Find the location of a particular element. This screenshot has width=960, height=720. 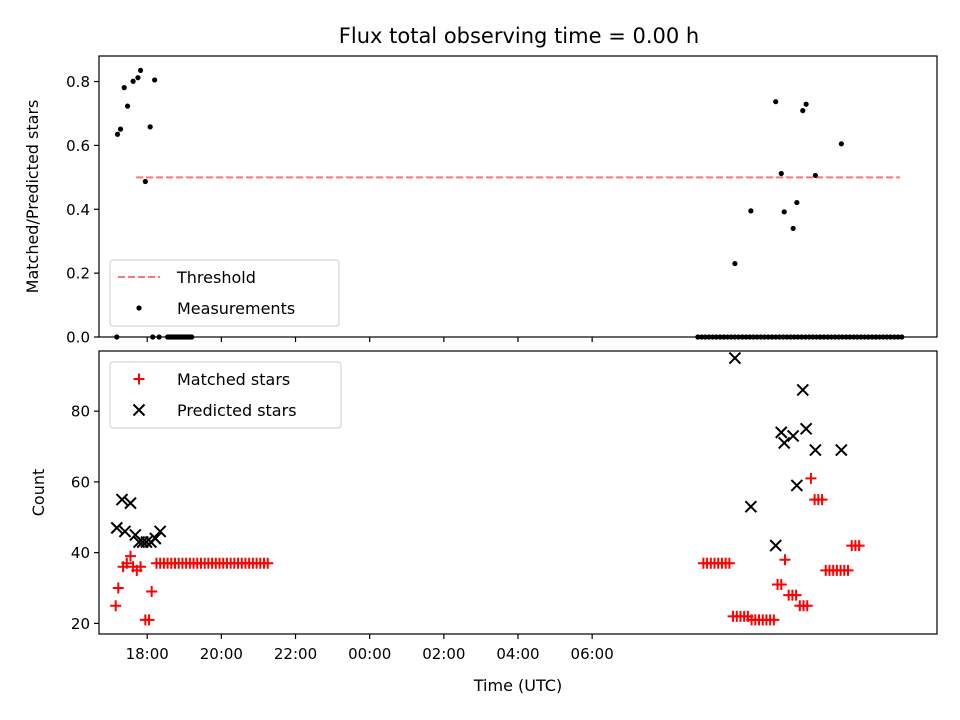

legend-predicted-swatch is located at coordinates (139, 410).